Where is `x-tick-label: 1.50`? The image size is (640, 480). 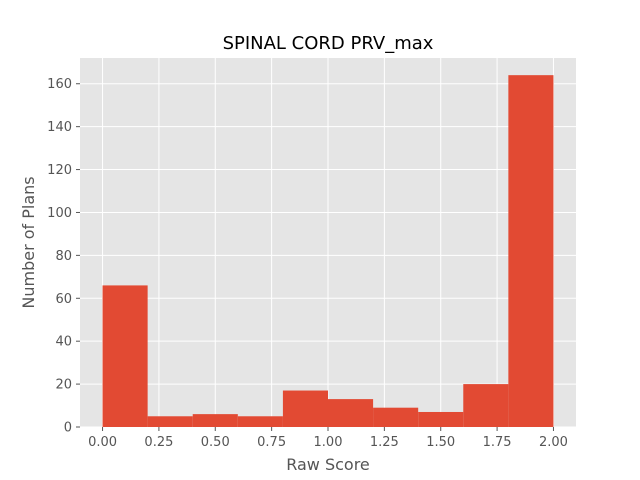 x-tick-label: 1.50 is located at coordinates (440, 442).